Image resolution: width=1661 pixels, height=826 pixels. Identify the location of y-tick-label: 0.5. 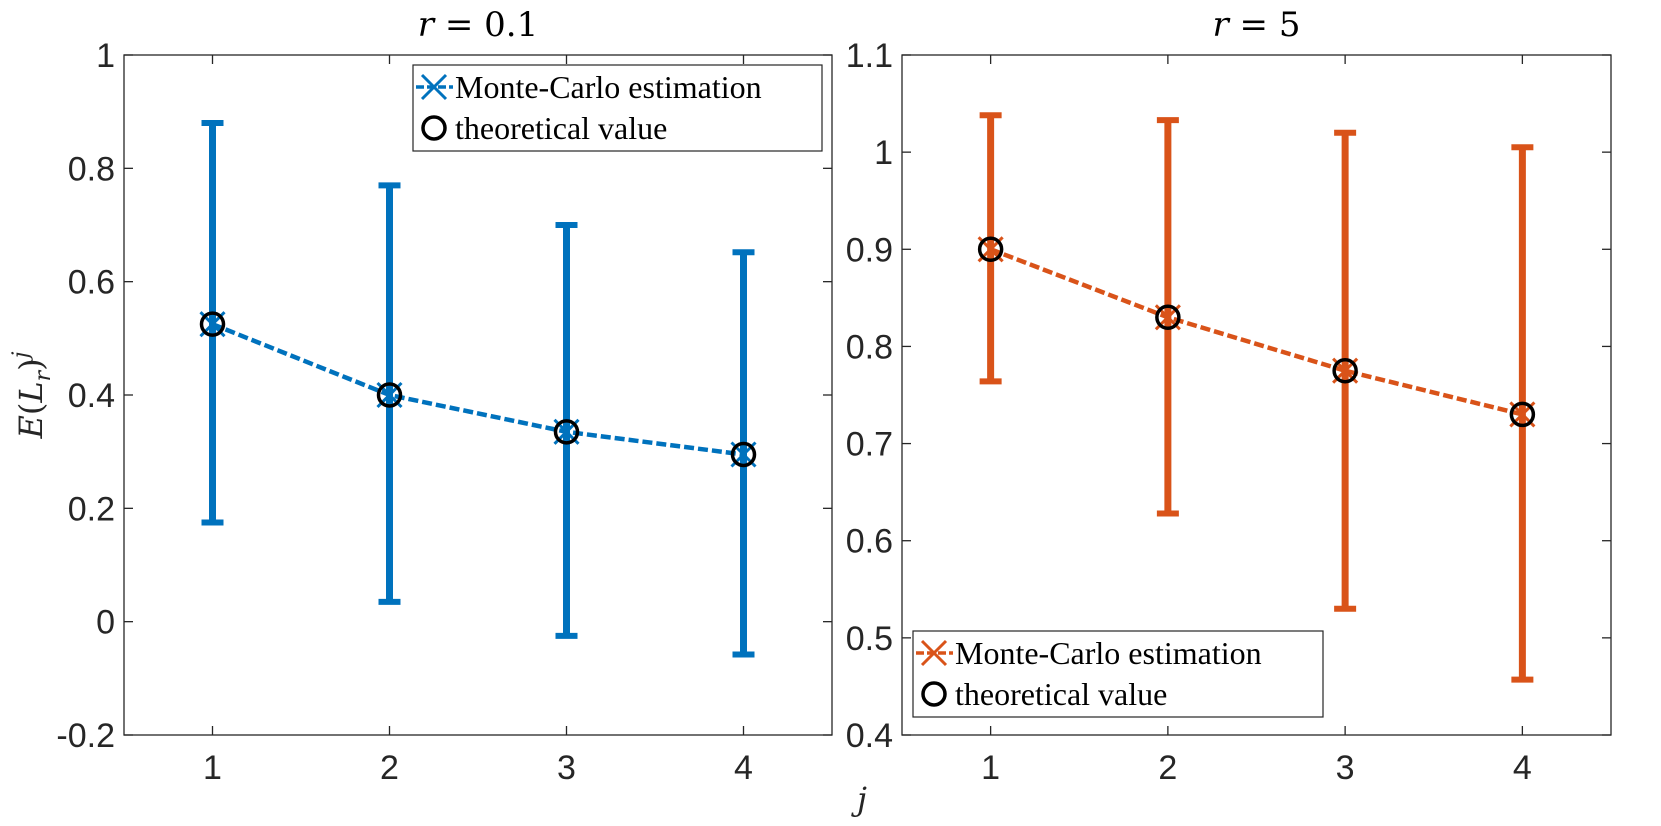
(869, 639).